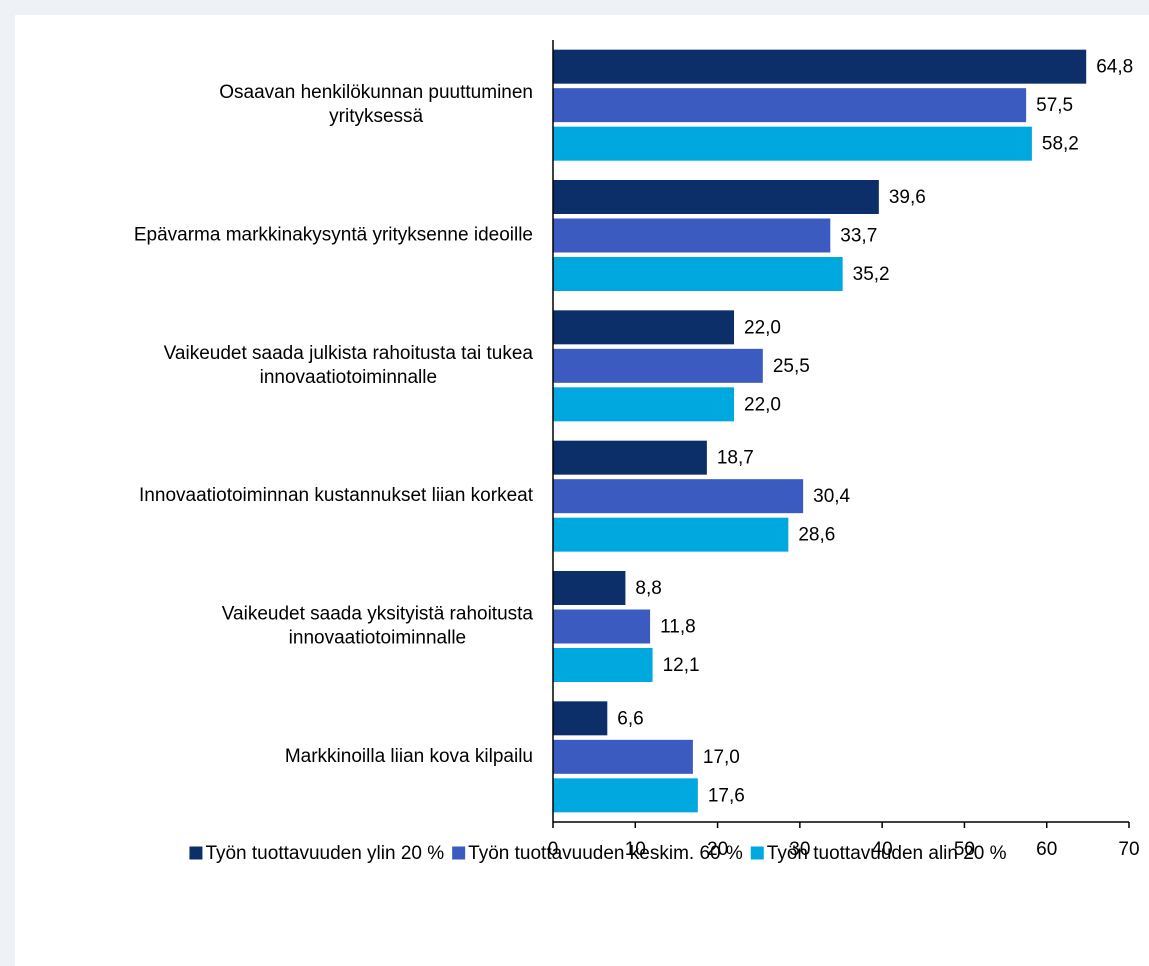 The image size is (1149, 966). Describe the element at coordinates (816, 535) in the screenshot. I see `value-label: 28,6` at that location.